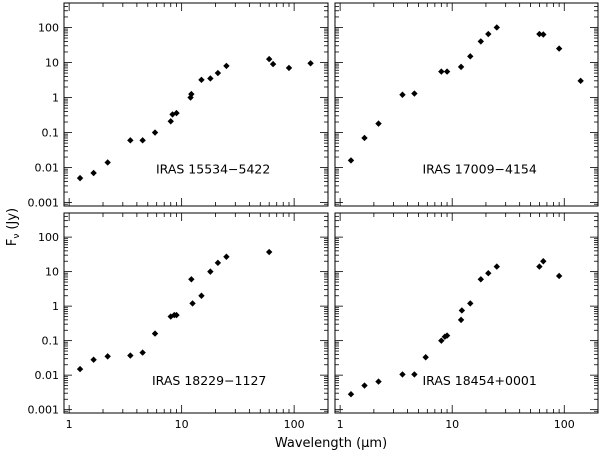 The width and height of the screenshot is (600, 454). What do you see at coordinates (12, 219) in the screenshot?
I see `y-axis-title-unit: (Jy)` at bounding box center [12, 219].